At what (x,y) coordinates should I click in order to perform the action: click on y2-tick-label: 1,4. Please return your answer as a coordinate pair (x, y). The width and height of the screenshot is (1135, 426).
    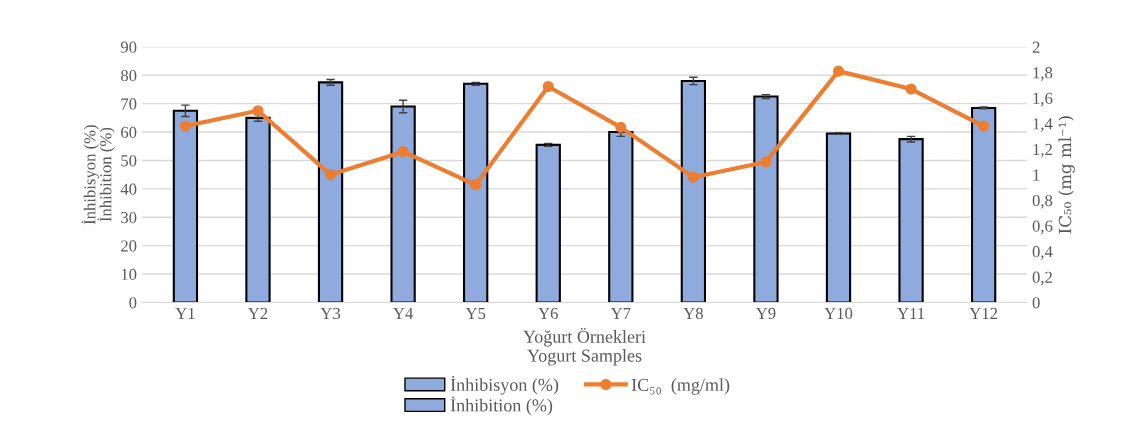
    Looking at the image, I should click on (1043, 125).